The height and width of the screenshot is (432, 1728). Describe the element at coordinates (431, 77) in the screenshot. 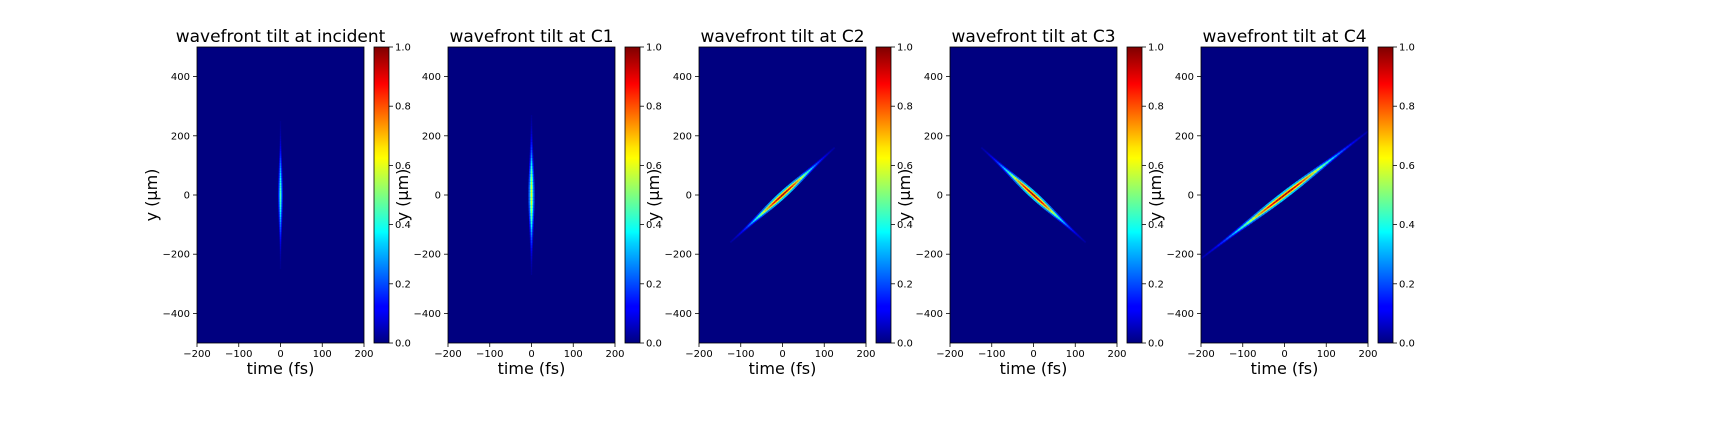

I see `y-tick-label: 400` at that location.